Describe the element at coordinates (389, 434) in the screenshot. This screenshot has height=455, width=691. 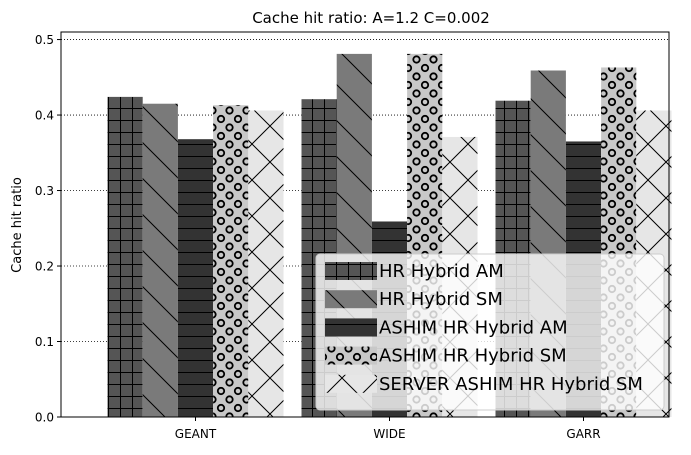
I see `x-tick-label: WIDE` at that location.